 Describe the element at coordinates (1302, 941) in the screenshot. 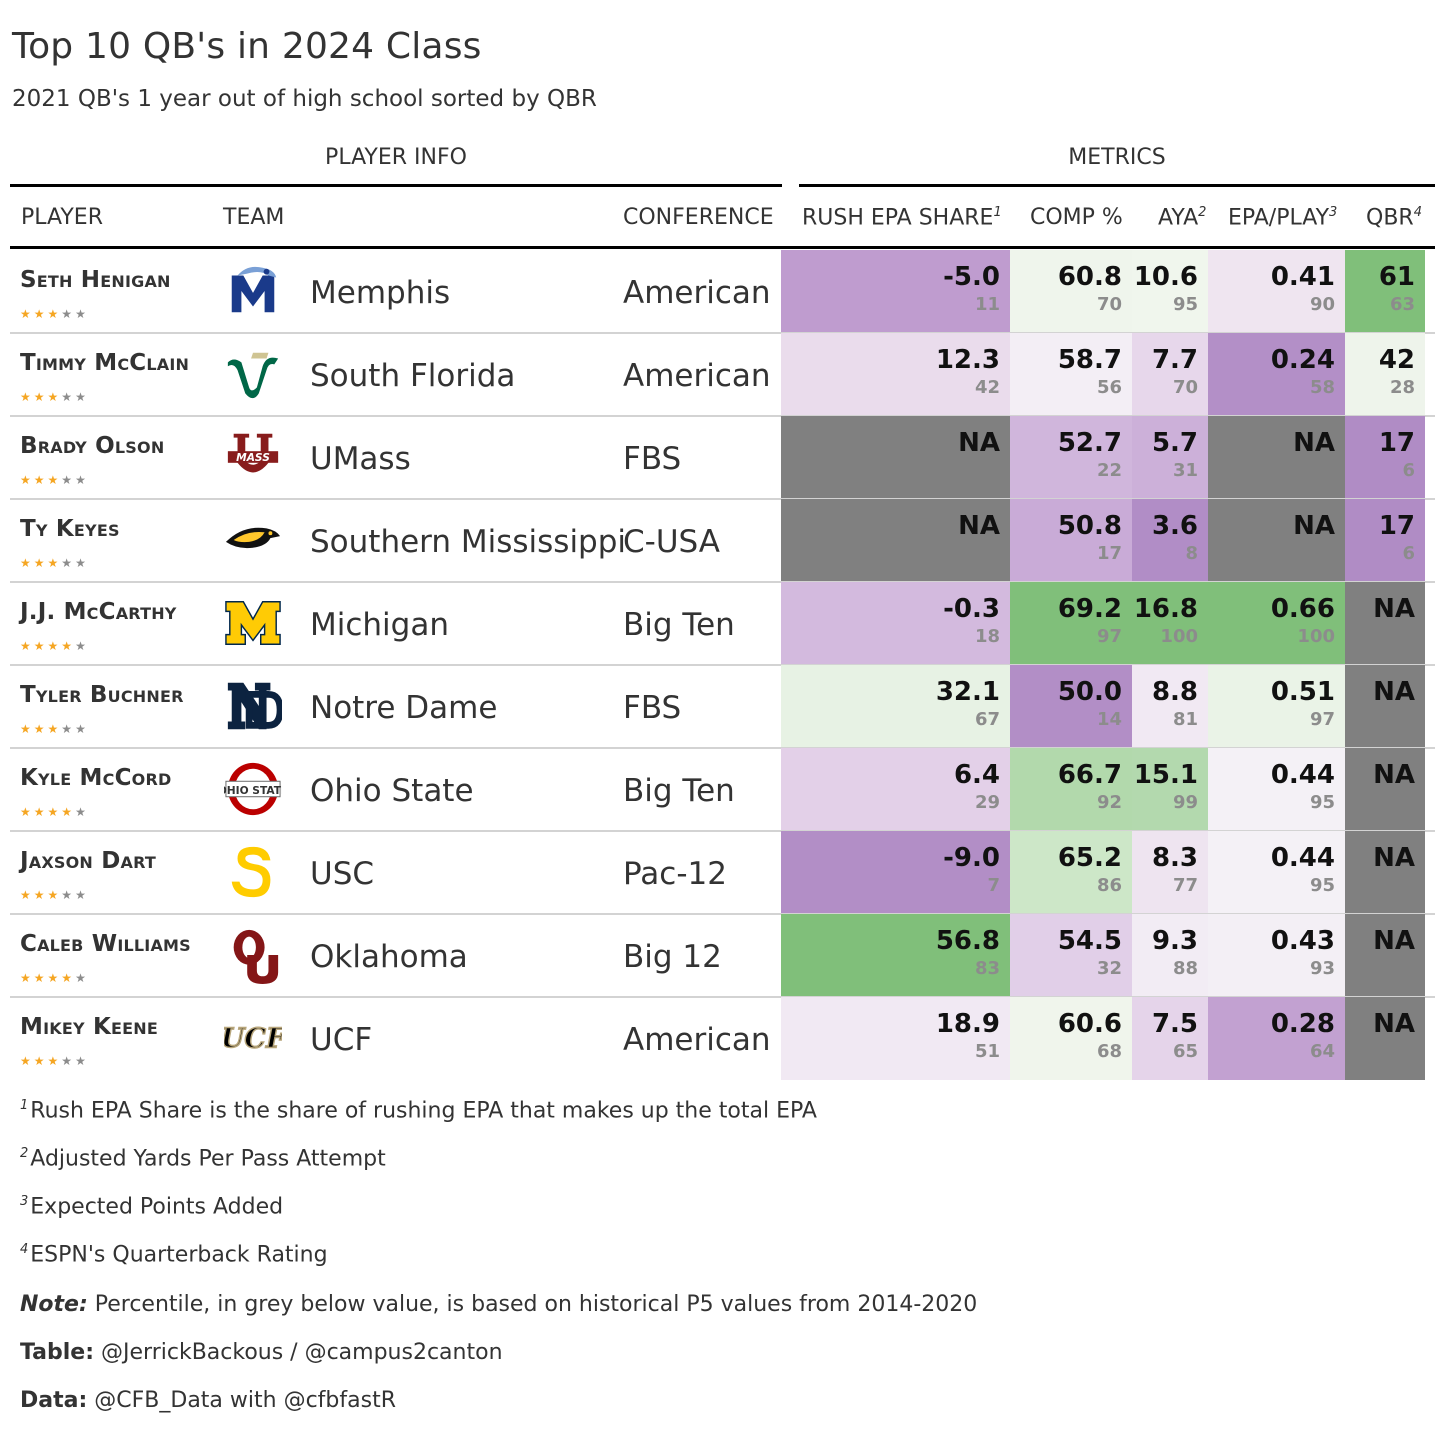

I see `cell-value: 0.43` at that location.